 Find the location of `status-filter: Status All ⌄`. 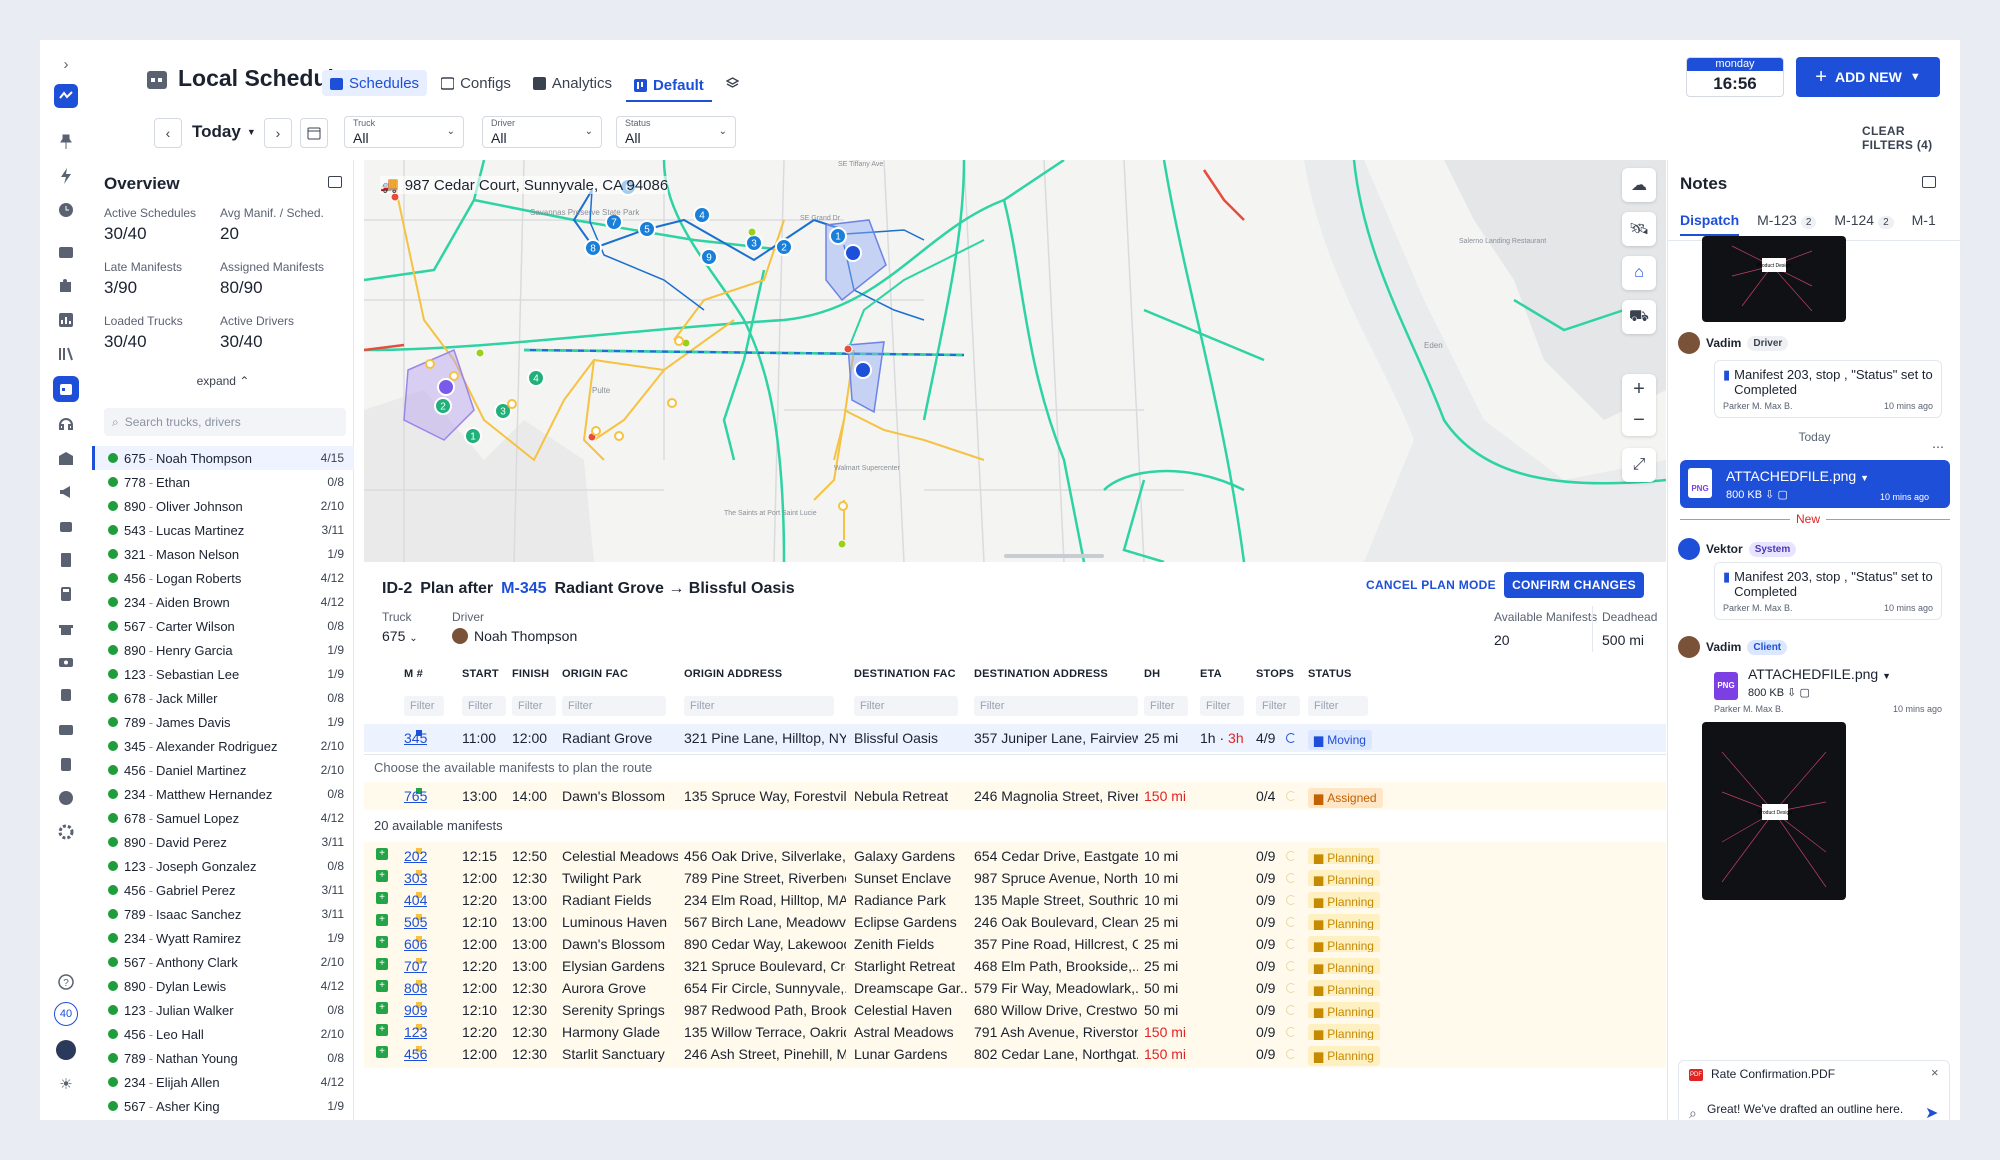

status-filter: Status All ⌄ is located at coordinates (676, 132).